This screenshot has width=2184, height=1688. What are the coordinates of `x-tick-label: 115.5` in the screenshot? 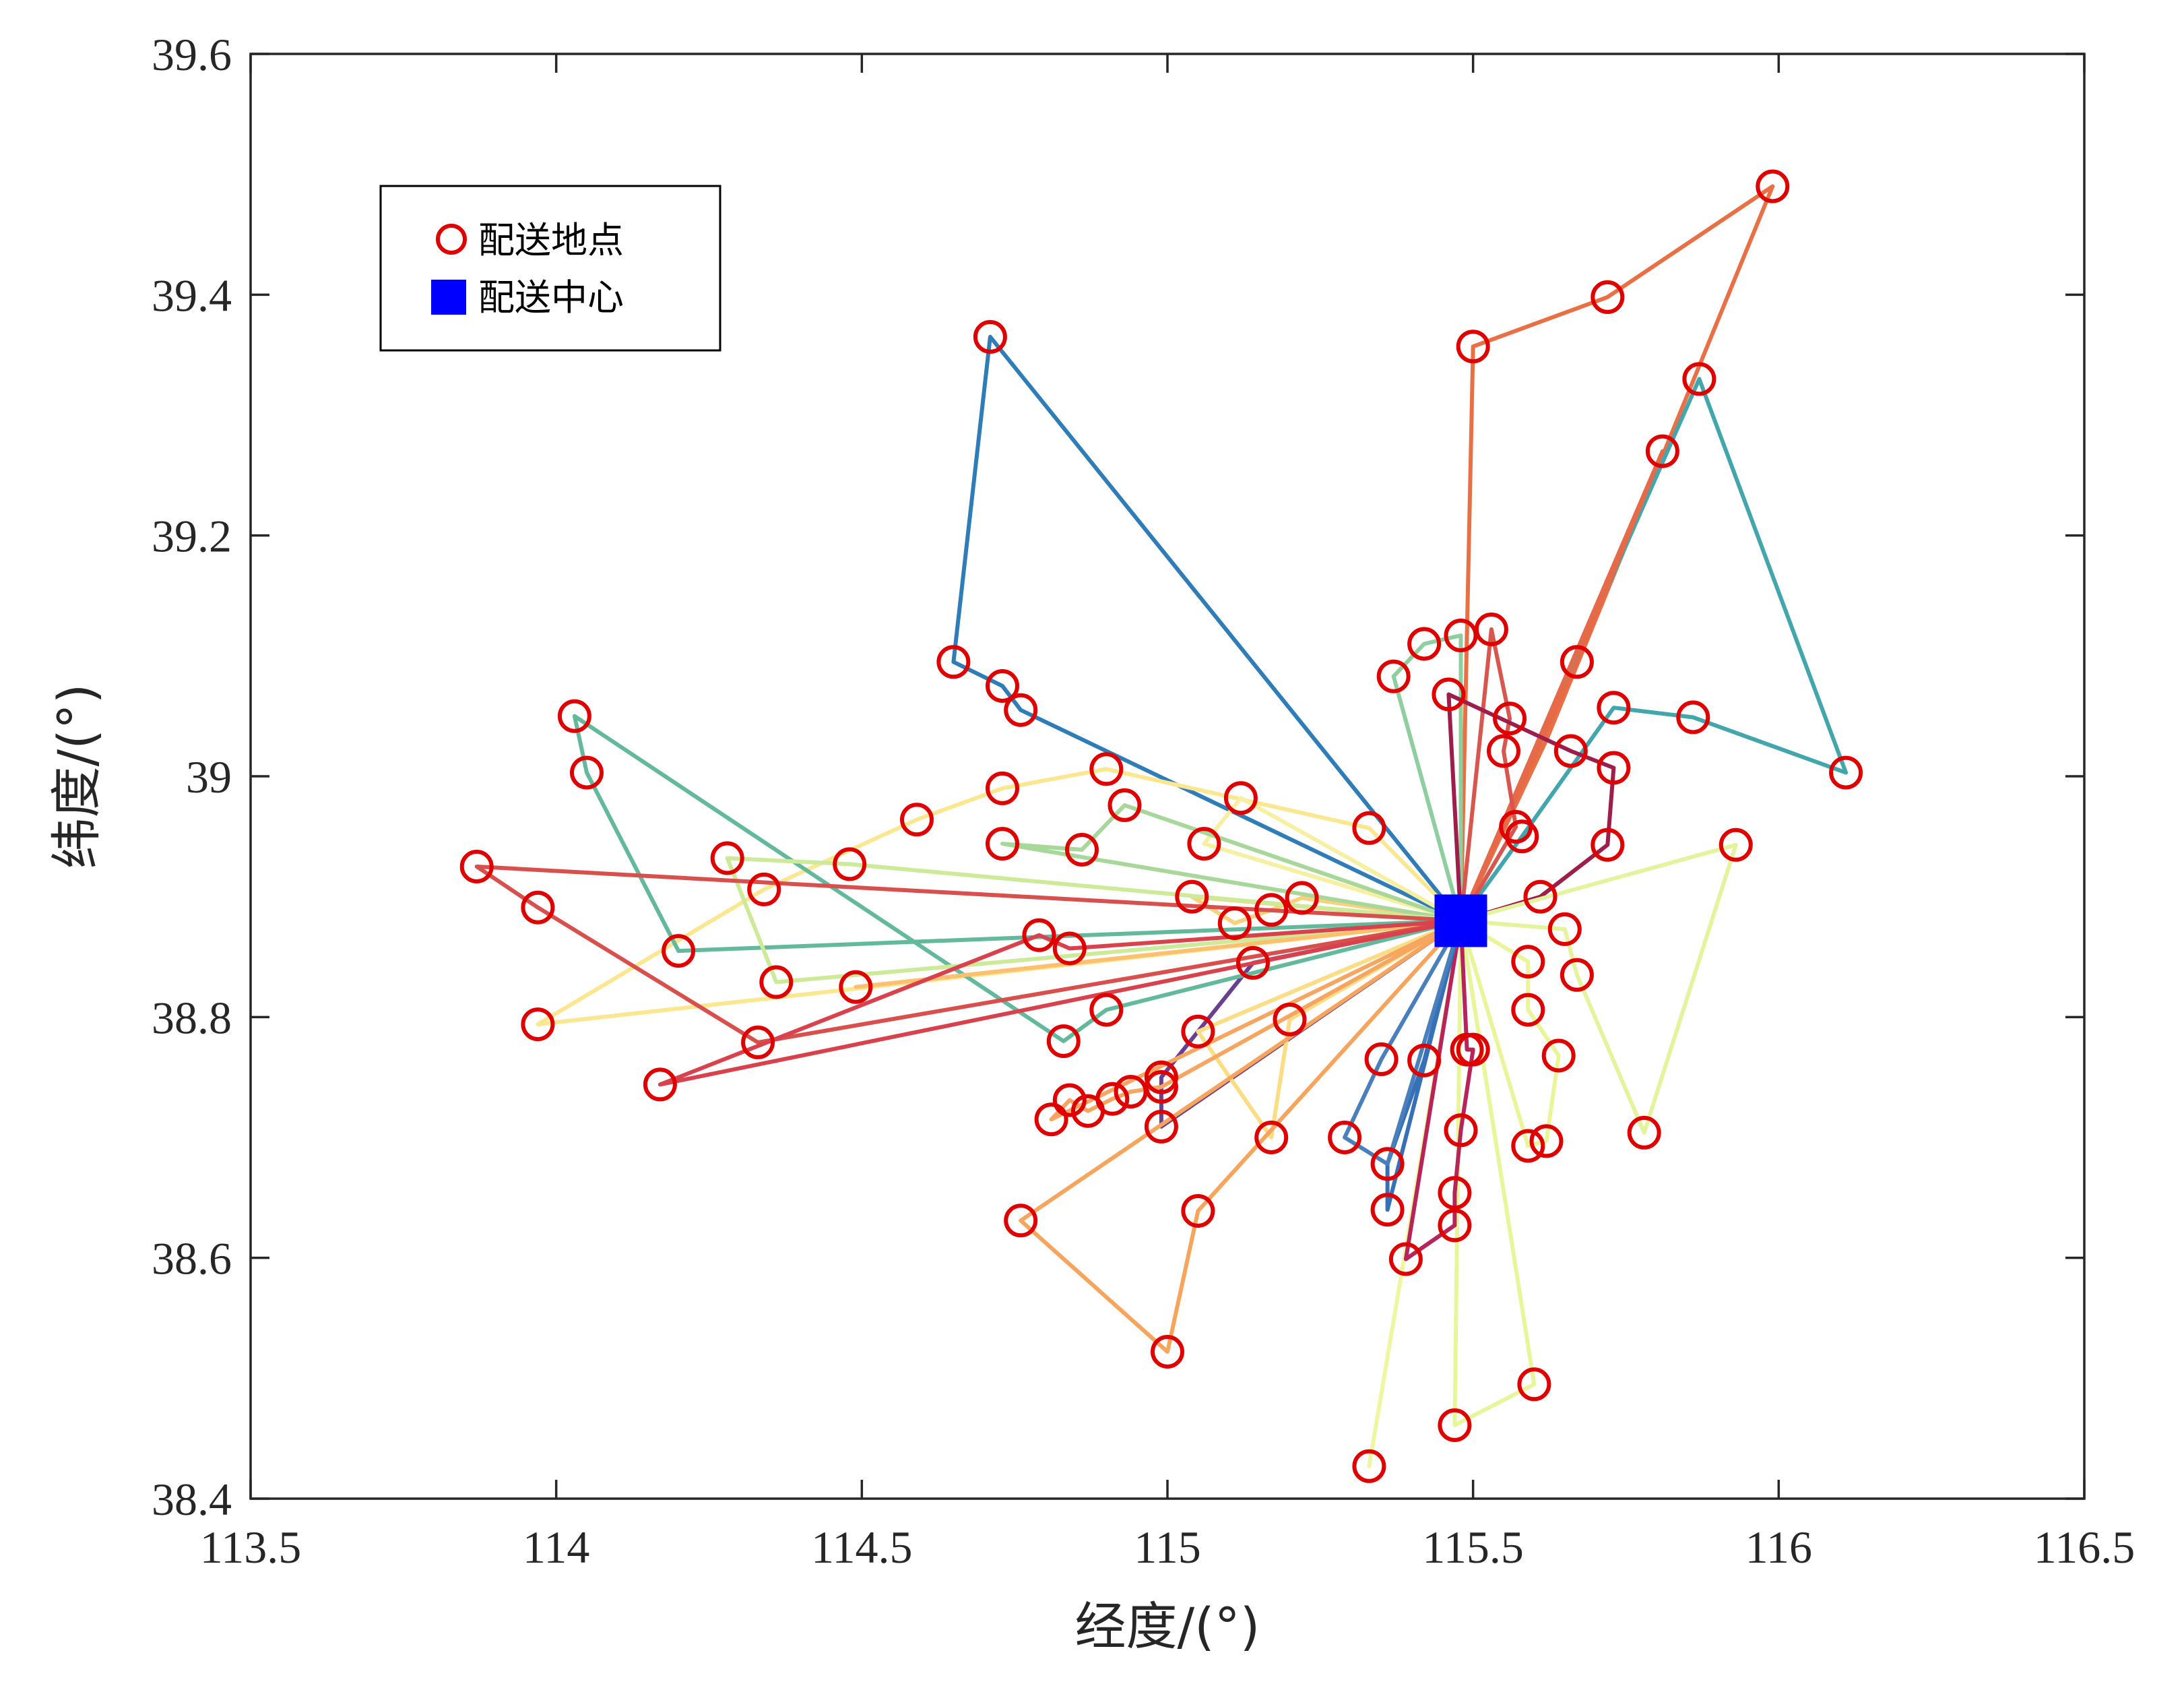 It's located at (1473, 1547).